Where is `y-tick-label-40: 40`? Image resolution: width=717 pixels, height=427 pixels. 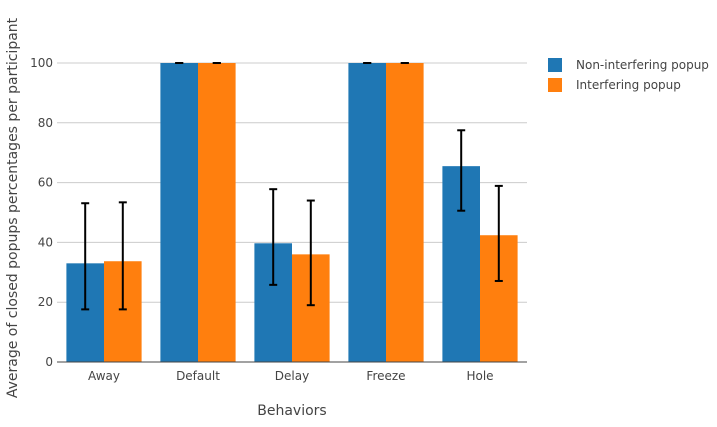 y-tick-label-40: 40 is located at coordinates (45, 242).